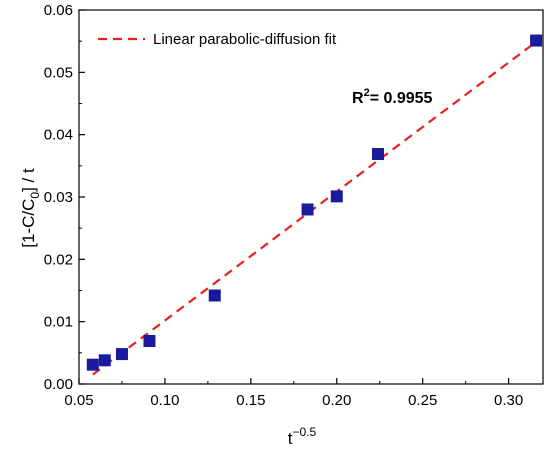 The width and height of the screenshot is (550, 458). Describe the element at coordinates (58, 197) in the screenshot. I see `y-tick-label: 0.03` at that location.